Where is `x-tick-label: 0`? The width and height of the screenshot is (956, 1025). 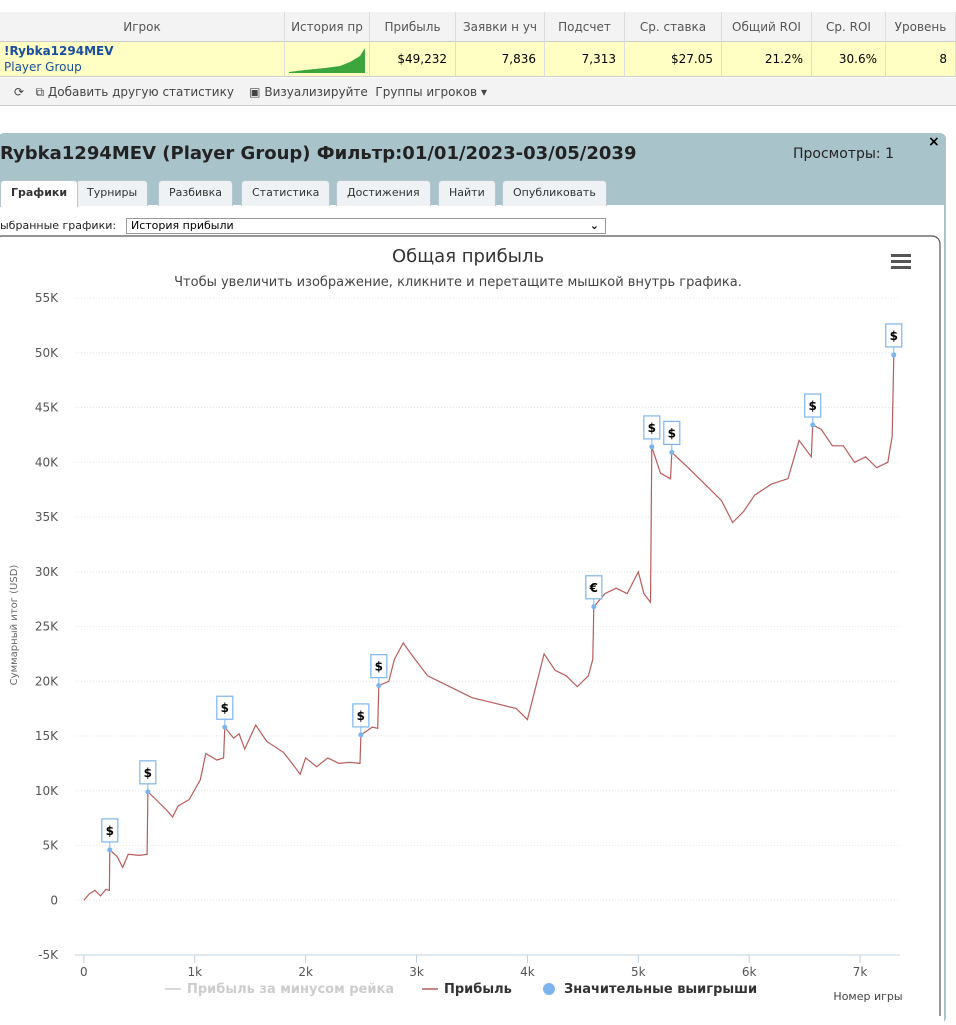
x-tick-label: 0 is located at coordinates (84, 972).